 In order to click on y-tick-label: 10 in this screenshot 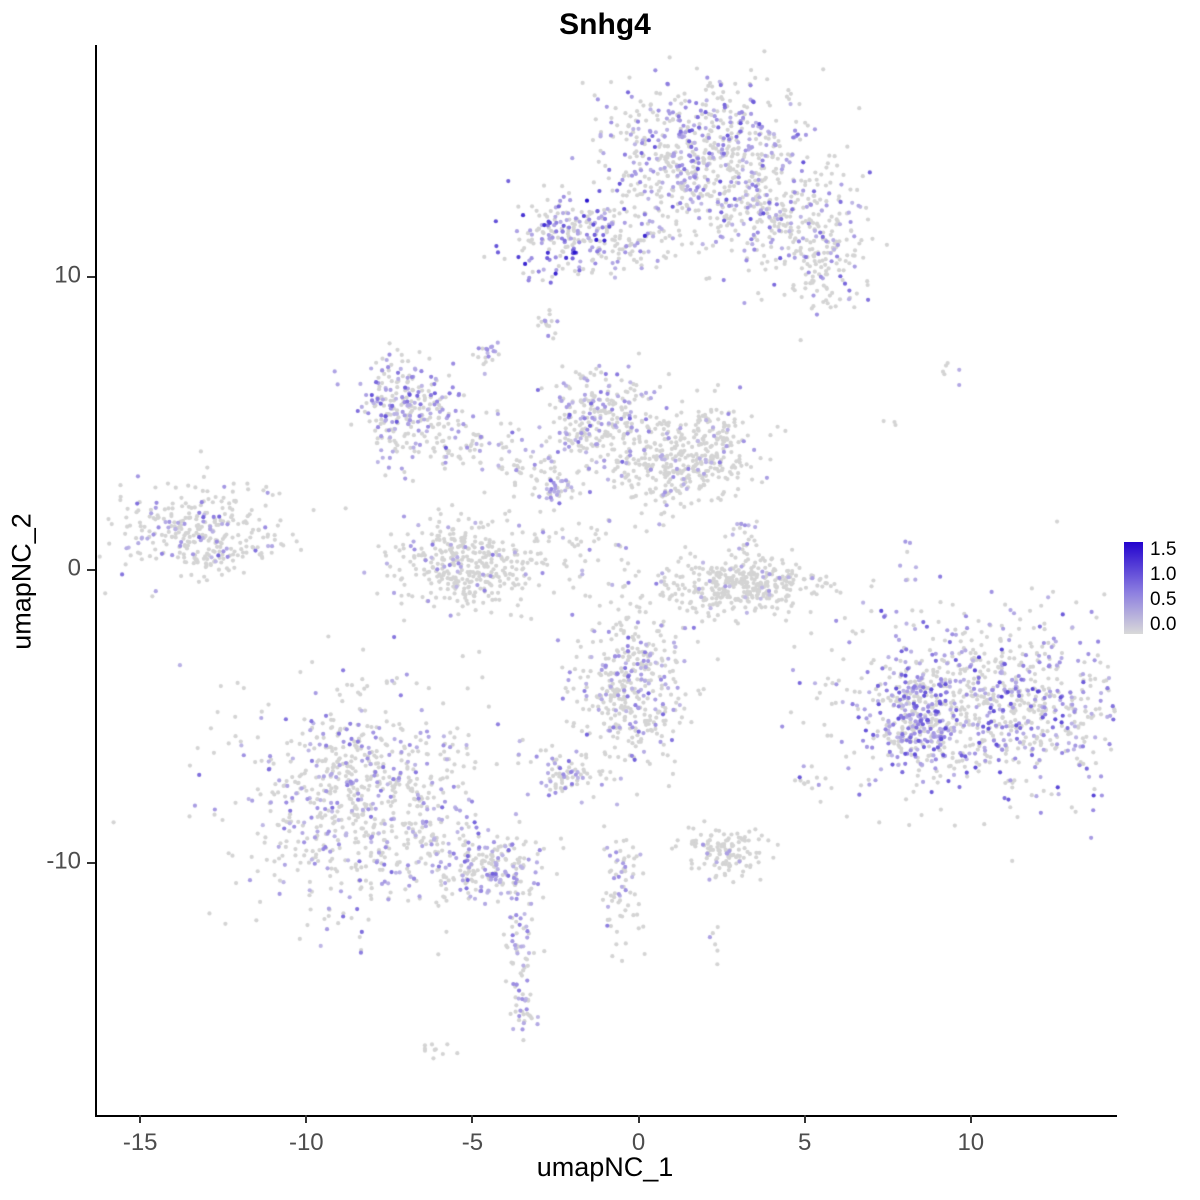, I will do `click(67, 275)`.